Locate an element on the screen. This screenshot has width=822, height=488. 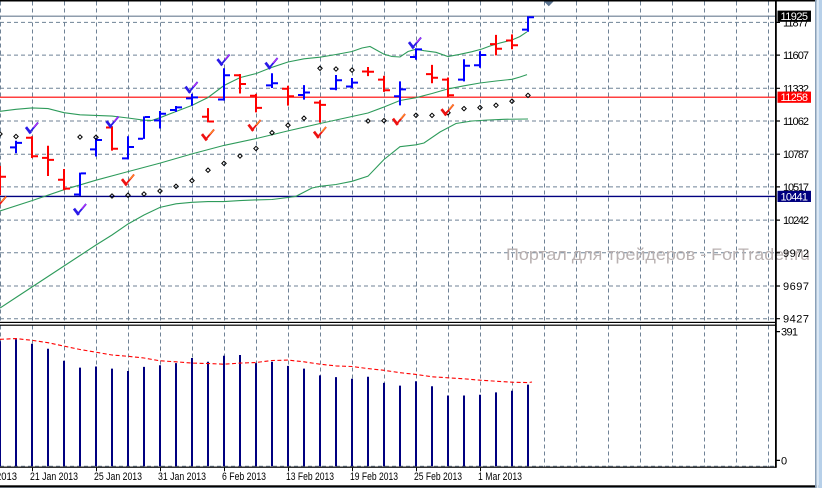
svg-text: 13 Feb 2013 is located at coordinates (310, 477).